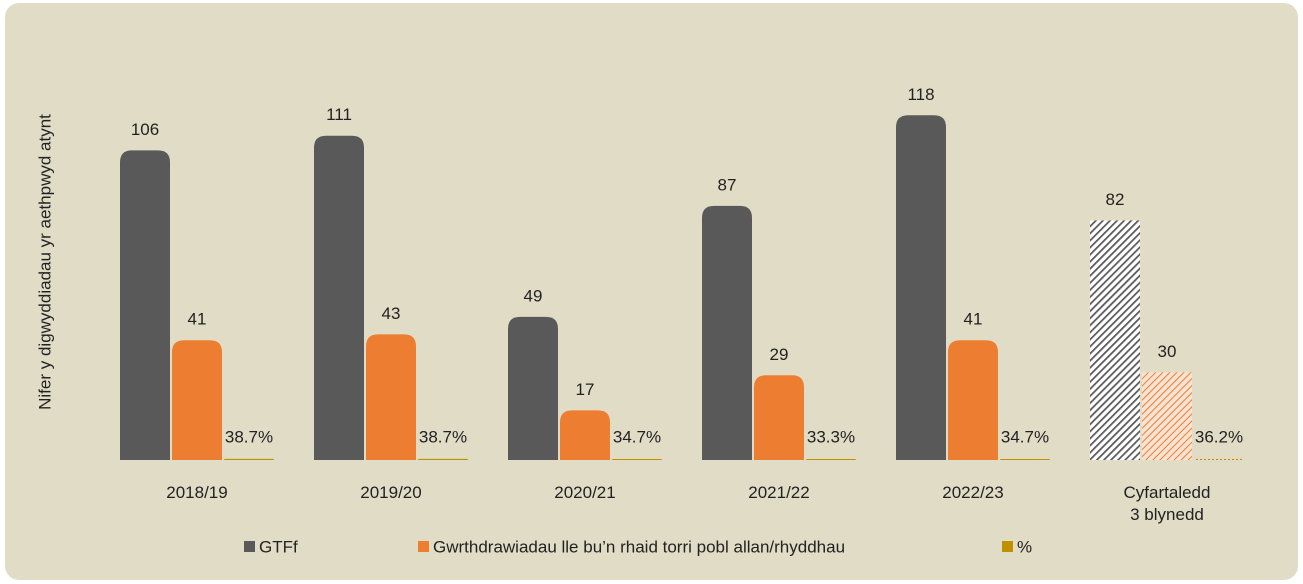 The image size is (1303, 584). What do you see at coordinates (339, 114) in the screenshot?
I see `value-label: 111` at bounding box center [339, 114].